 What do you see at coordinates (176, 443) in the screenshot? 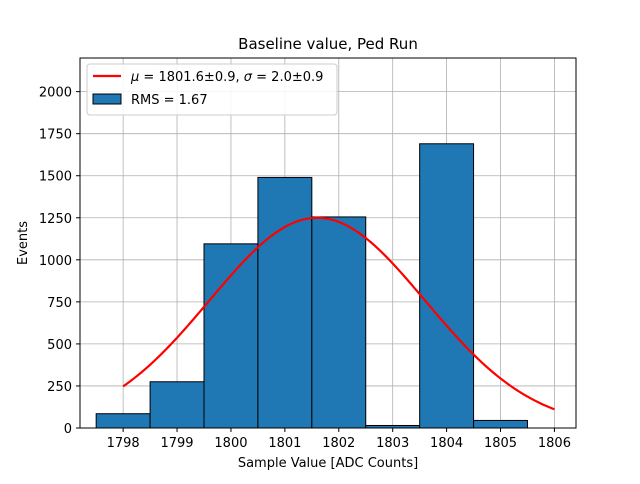
I see `x-tick-label: 1799` at bounding box center [176, 443].